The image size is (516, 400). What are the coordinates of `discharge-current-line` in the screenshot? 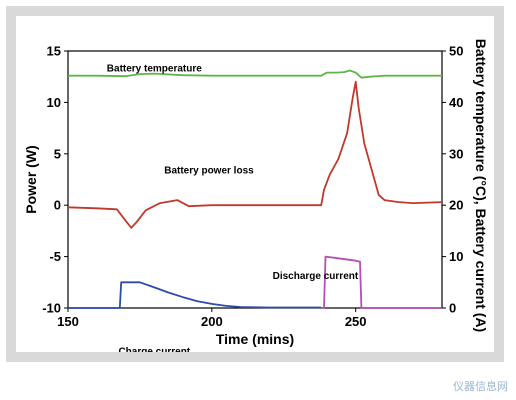 It's located at (381, 282).